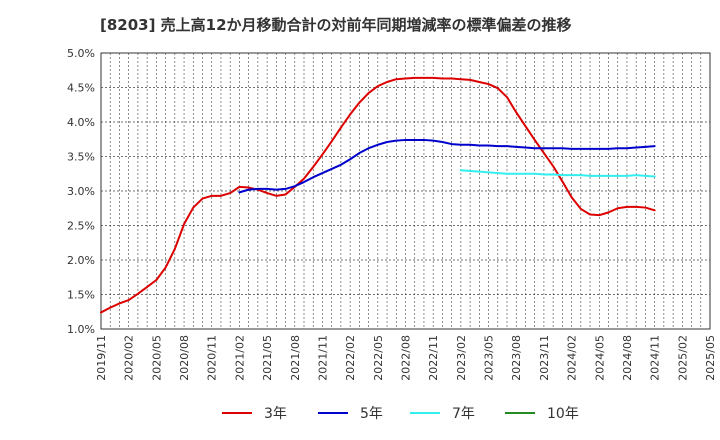 This screenshot has height=440, width=720. Describe the element at coordinates (267, 358) in the screenshot. I see `x-tick-label: 2021/05` at that location.